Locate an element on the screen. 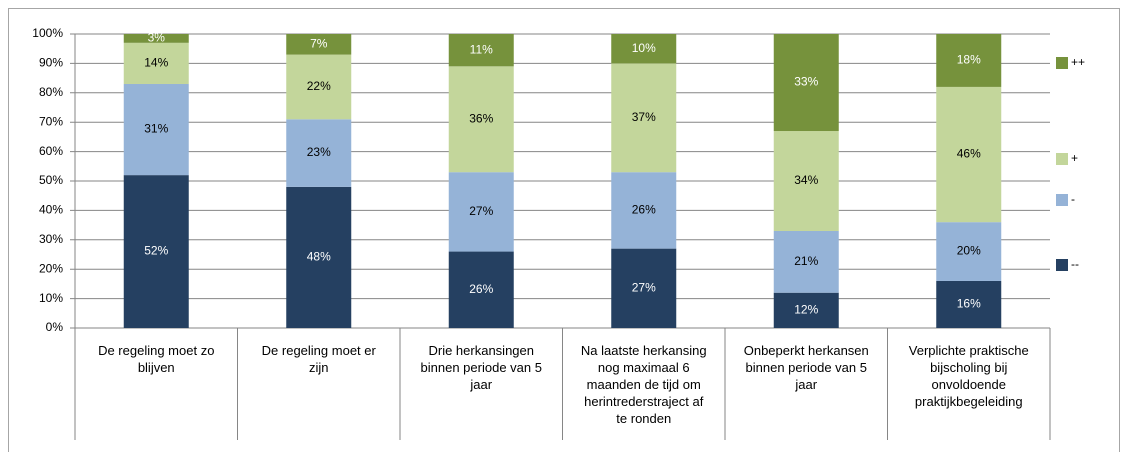 The width and height of the screenshot is (1128, 452). data-label: 31% is located at coordinates (156, 129).